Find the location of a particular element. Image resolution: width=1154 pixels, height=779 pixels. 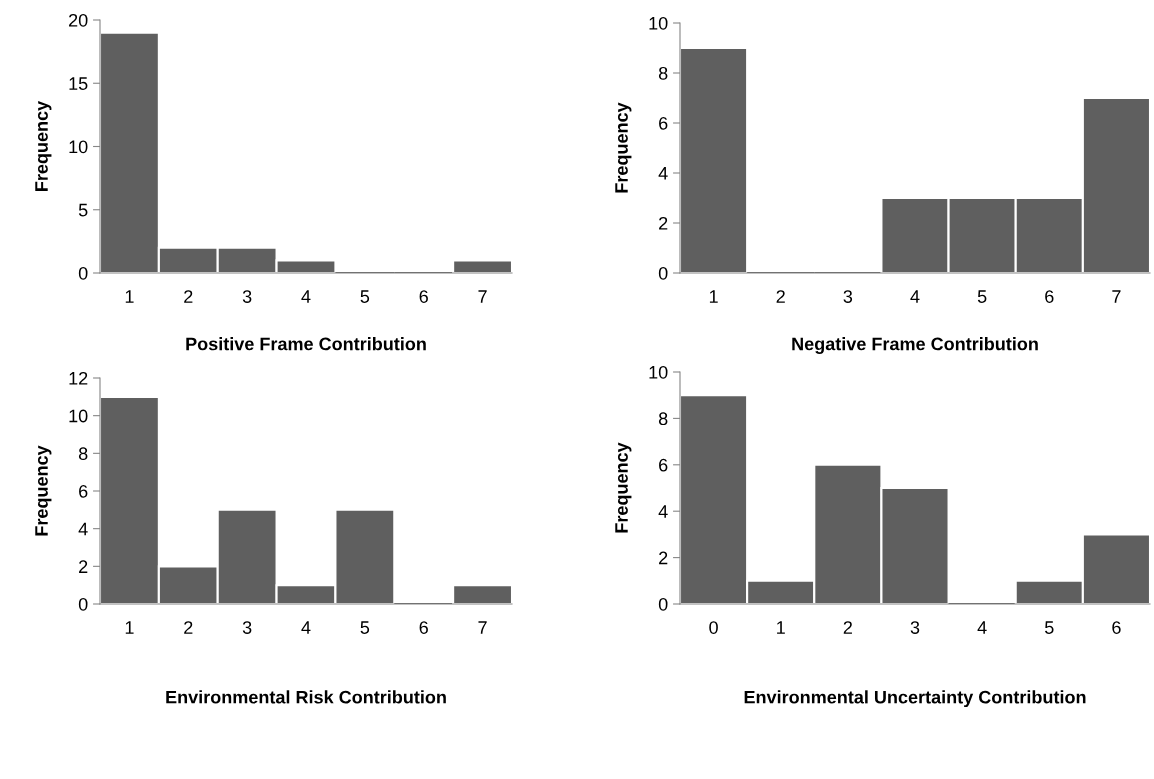

x-axis-title: Environmental Uncertainty Contribution is located at coordinates (915, 699).